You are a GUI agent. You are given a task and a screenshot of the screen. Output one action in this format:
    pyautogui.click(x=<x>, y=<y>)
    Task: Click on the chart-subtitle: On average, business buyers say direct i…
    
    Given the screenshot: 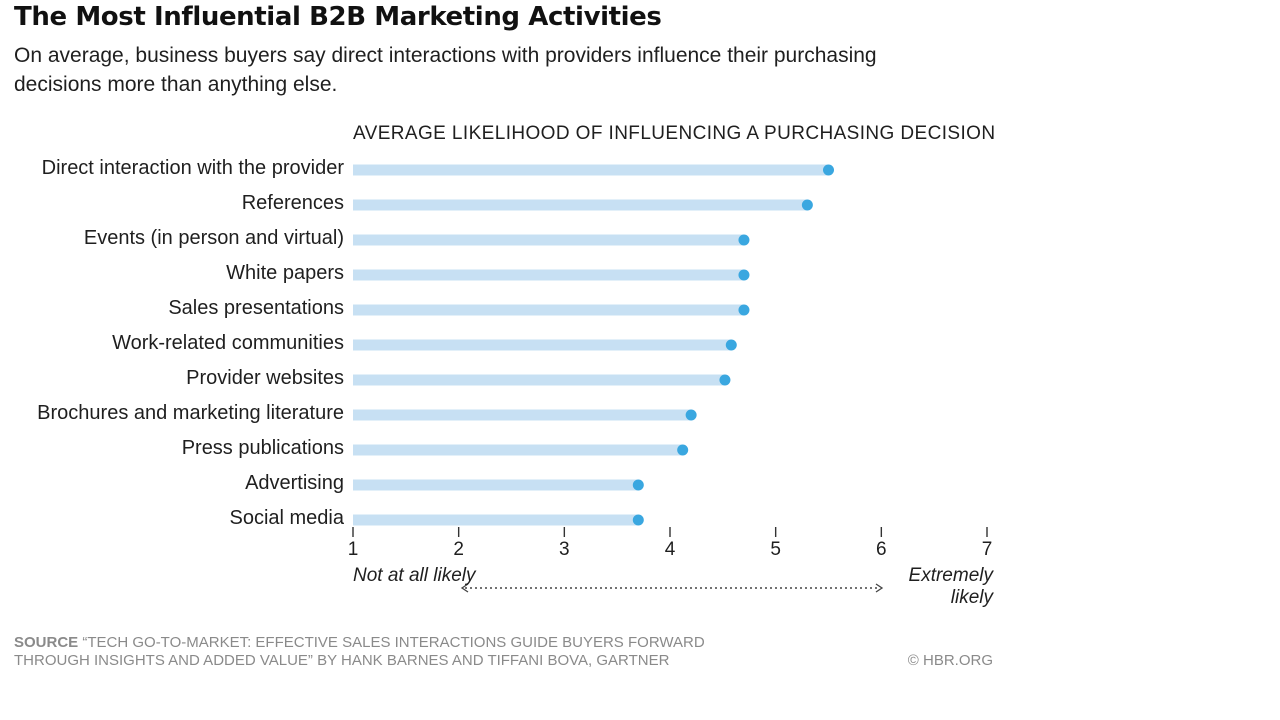 What is the action you would take?
    pyautogui.click(x=445, y=70)
    